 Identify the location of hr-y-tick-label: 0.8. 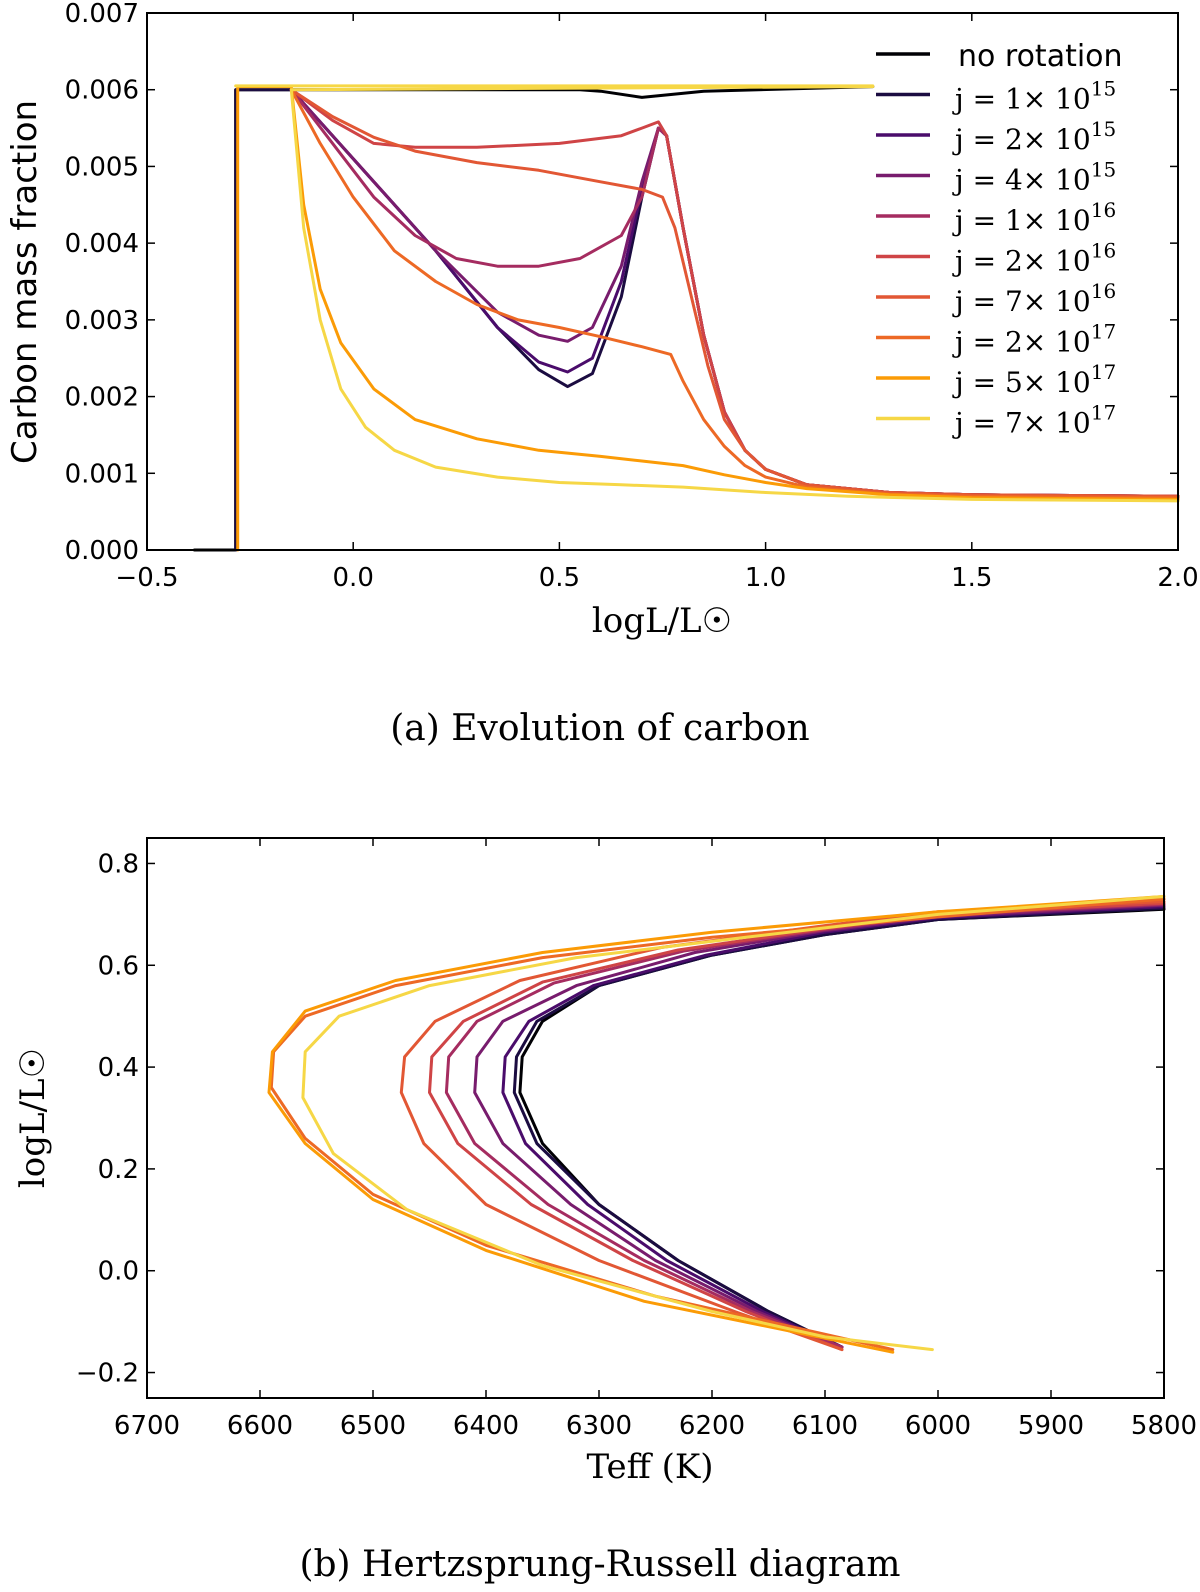
(118, 864).